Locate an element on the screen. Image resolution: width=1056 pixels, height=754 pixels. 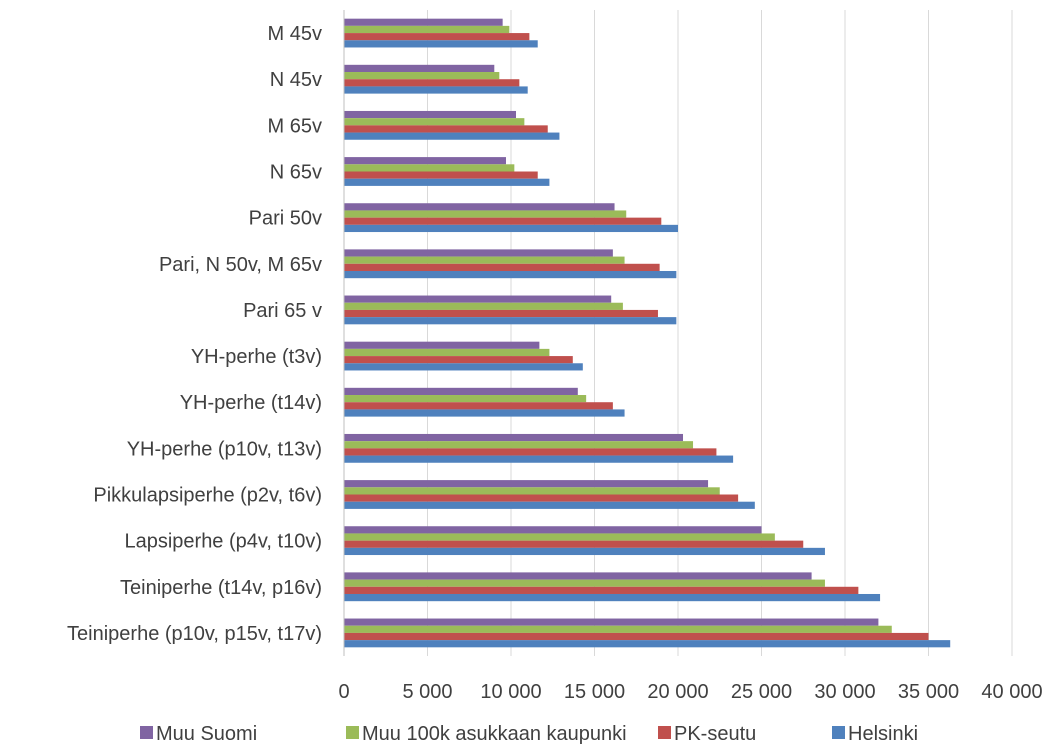
category-label: Lapsiperhe (p4v, t10v) is located at coordinates (223, 542).